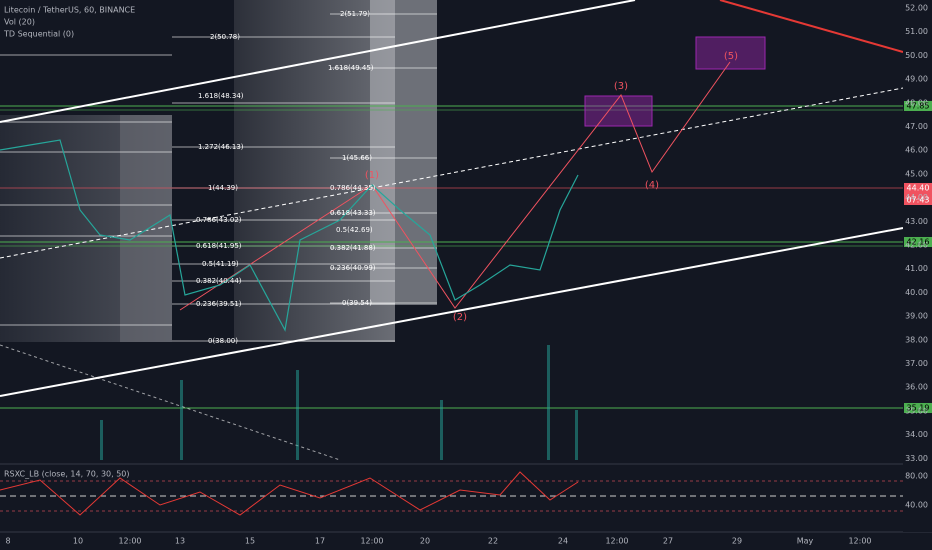  I want to click on time-label: 8, so click(7, 541).